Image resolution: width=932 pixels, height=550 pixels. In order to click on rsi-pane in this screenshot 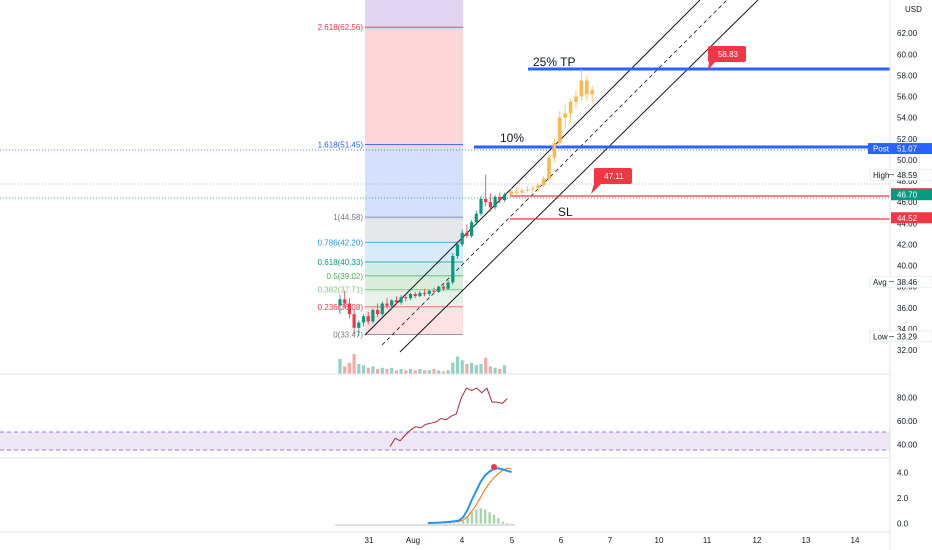, I will do `click(445, 412)`.